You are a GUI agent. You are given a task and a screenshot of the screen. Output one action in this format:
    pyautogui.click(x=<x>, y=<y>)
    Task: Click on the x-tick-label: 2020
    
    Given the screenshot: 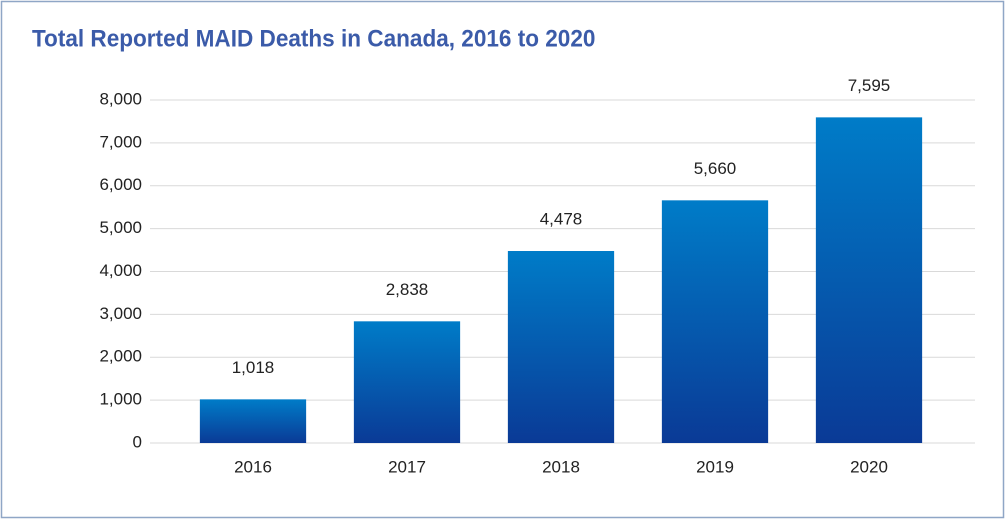 What is the action you would take?
    pyautogui.click(x=869, y=466)
    